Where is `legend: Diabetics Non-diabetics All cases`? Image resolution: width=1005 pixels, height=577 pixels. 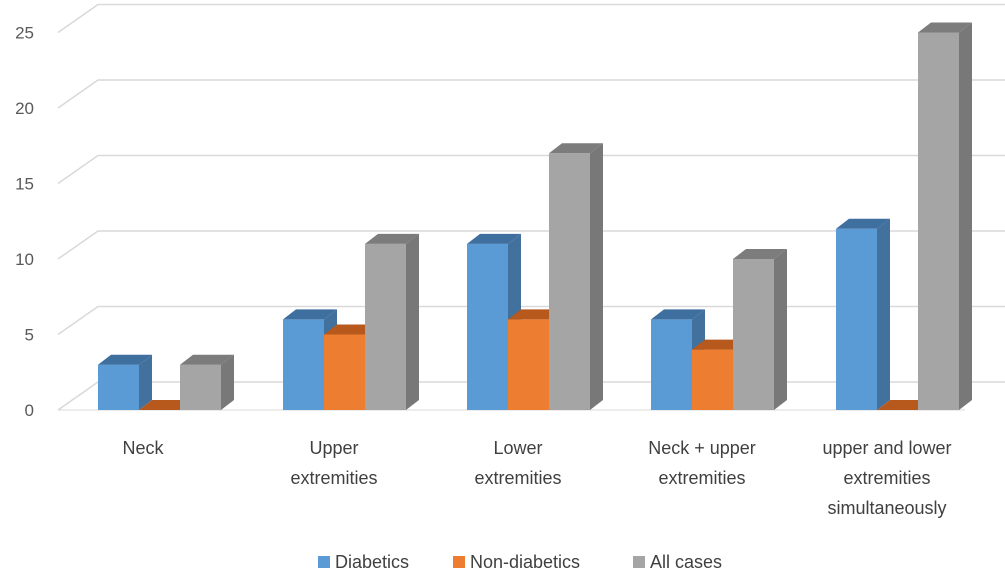
legend: Diabetics Non-diabetics All cases is located at coordinates (520, 562).